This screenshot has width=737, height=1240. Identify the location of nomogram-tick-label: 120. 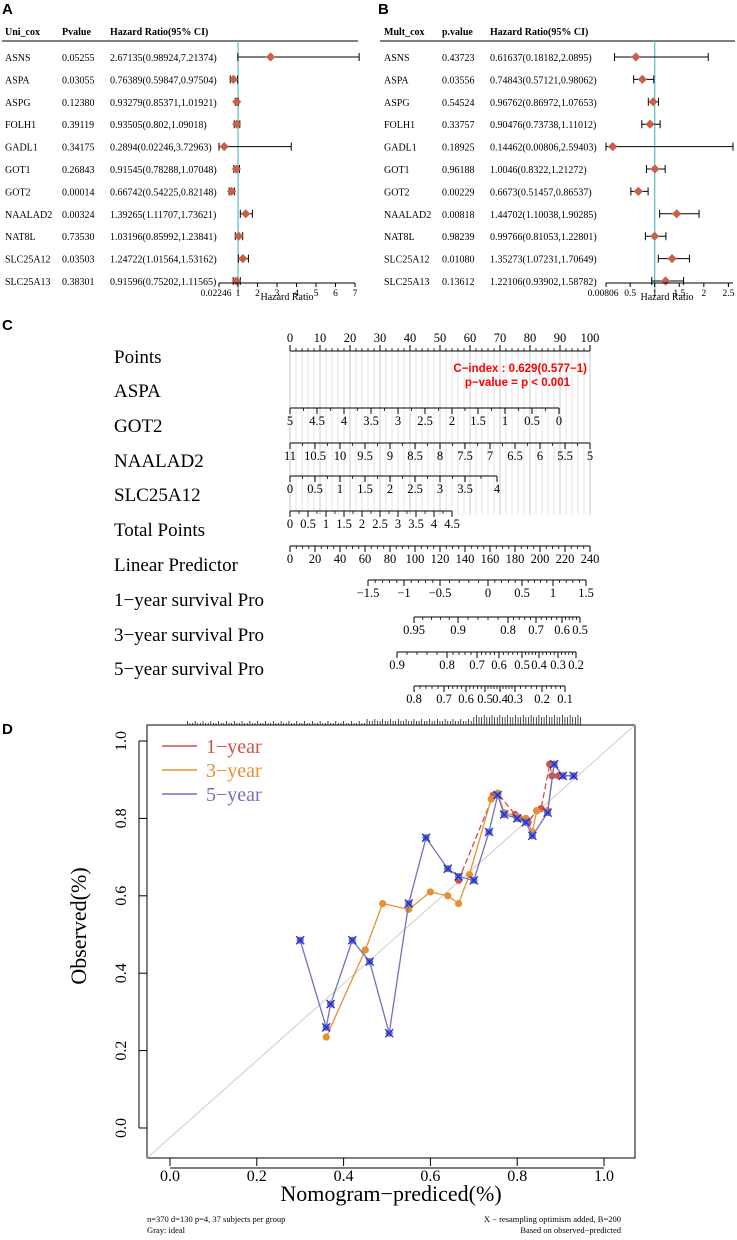
(440, 559).